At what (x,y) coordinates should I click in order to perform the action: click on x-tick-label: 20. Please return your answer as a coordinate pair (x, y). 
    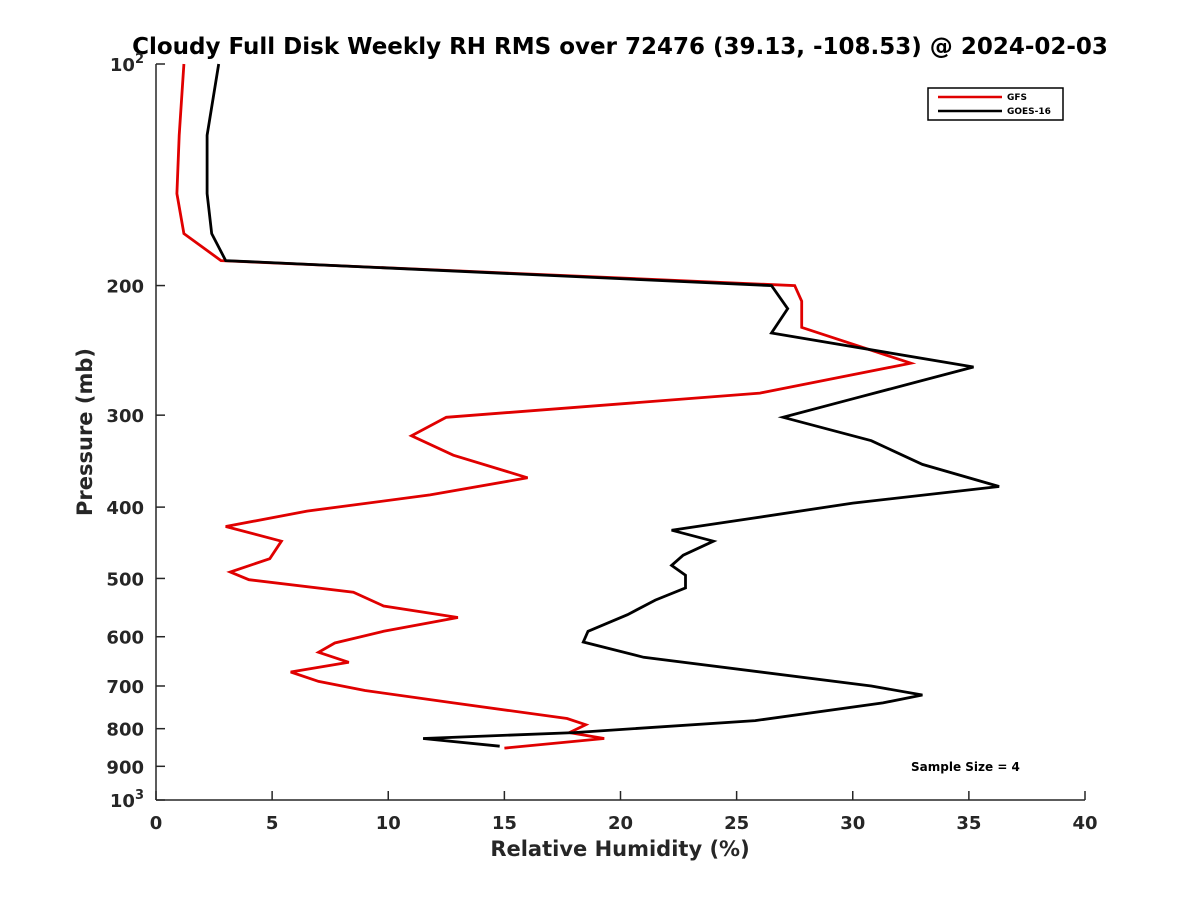
    Looking at the image, I should click on (620, 823).